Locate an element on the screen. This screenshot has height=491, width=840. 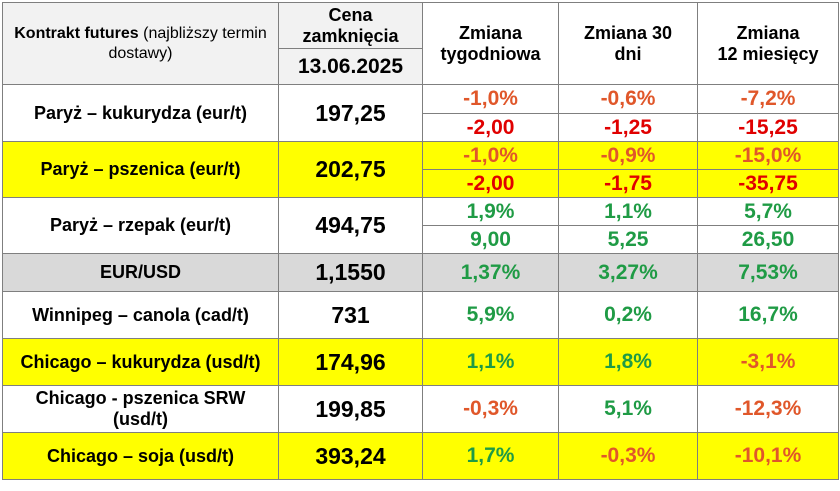
m12-change-pct: 5,7% is located at coordinates (768, 211).